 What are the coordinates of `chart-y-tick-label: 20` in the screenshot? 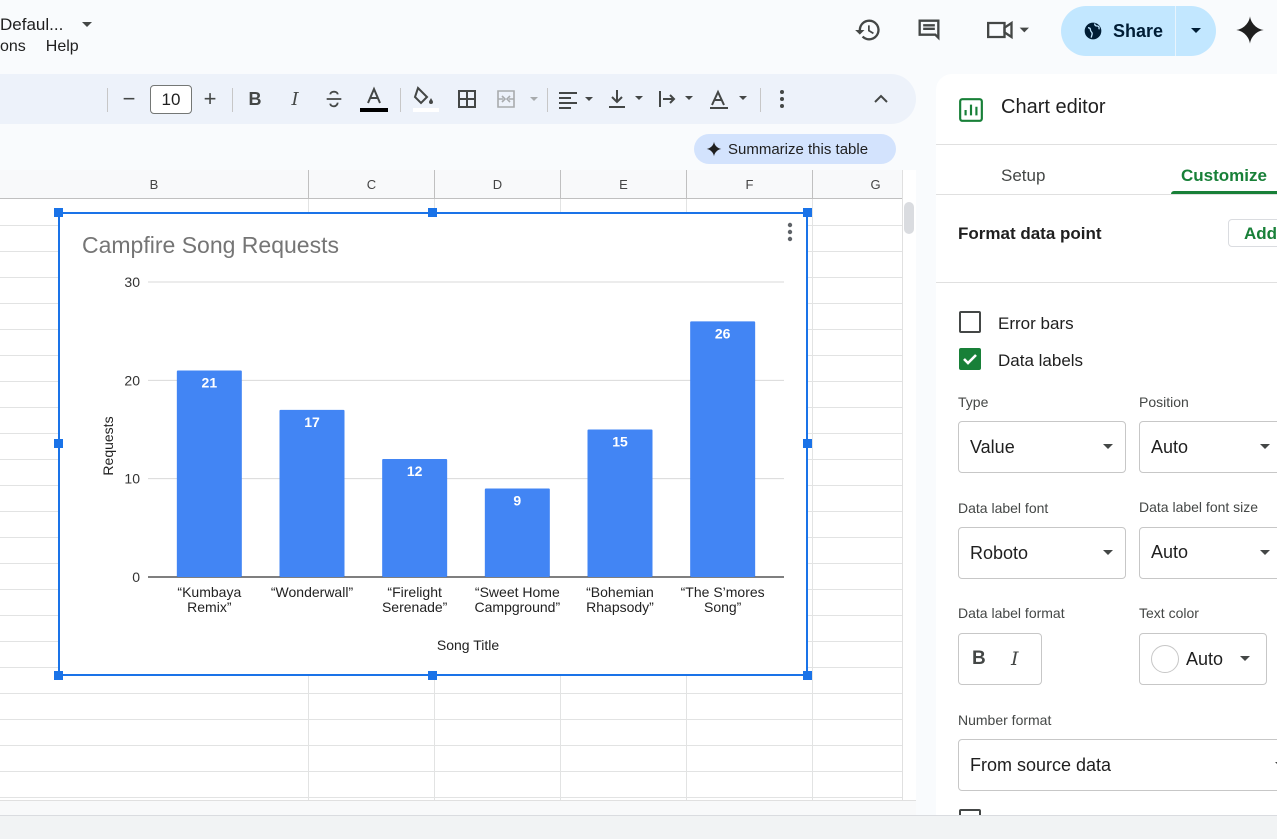 It's located at (132, 380).